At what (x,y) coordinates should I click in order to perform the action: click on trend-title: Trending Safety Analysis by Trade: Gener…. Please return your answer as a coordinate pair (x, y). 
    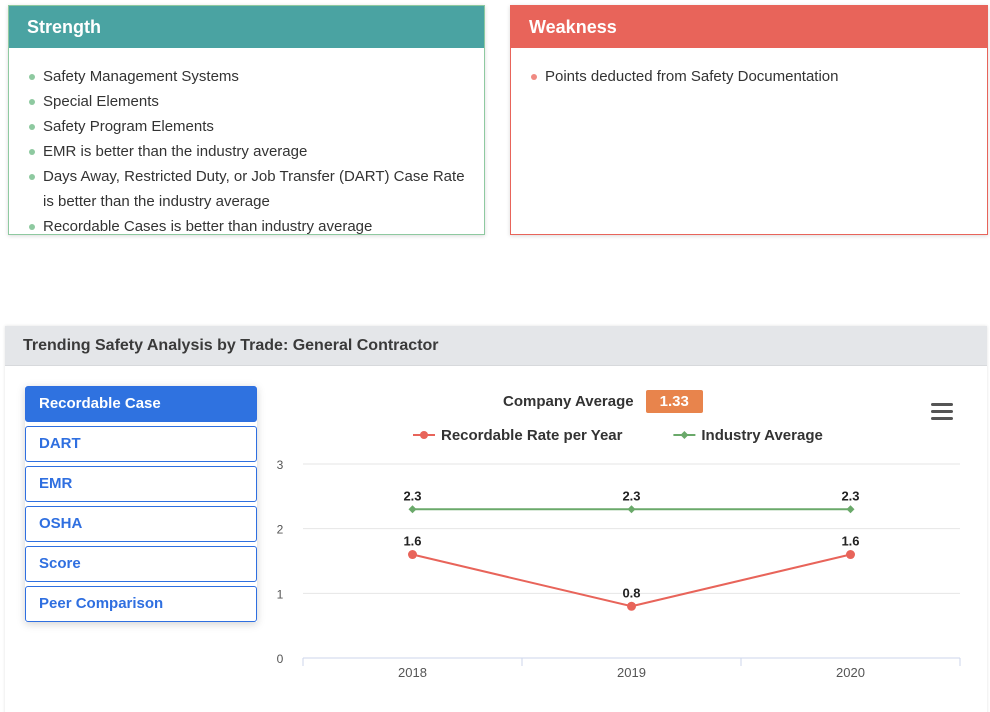
    Looking at the image, I should click on (496, 346).